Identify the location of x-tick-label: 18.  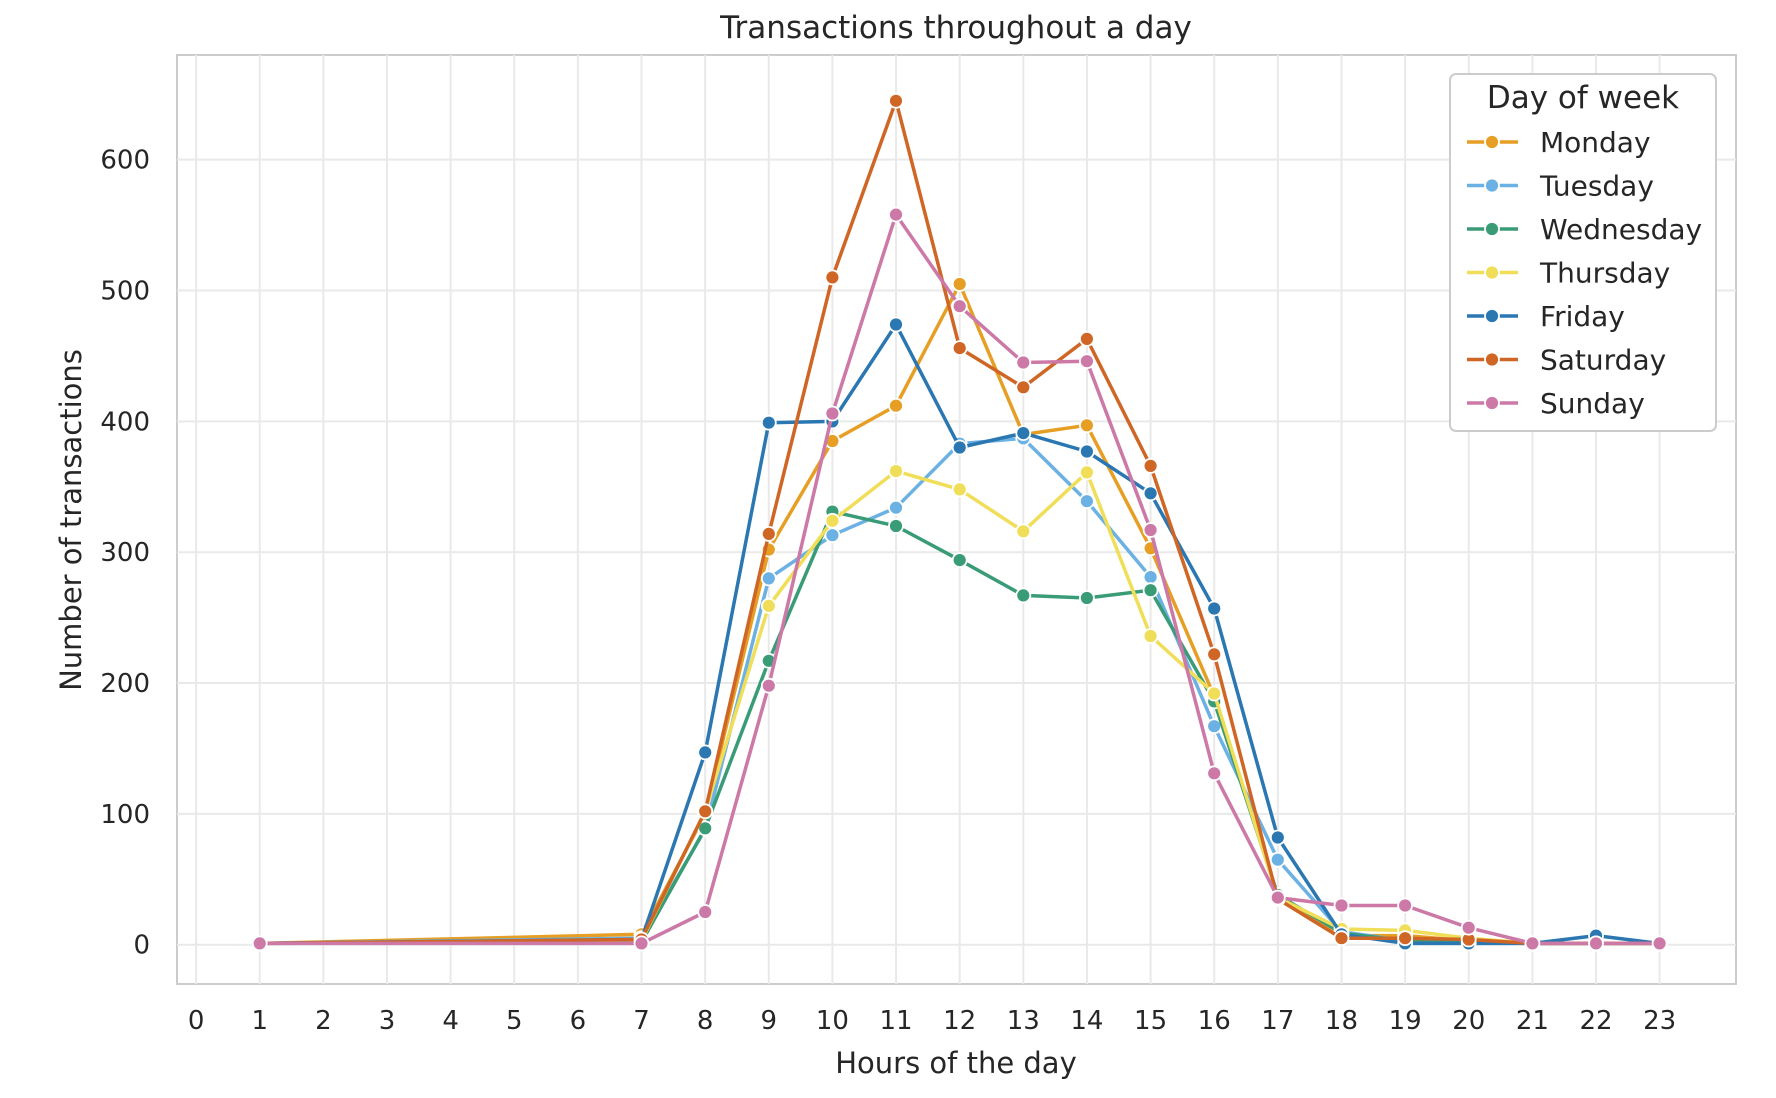
(1341, 1021).